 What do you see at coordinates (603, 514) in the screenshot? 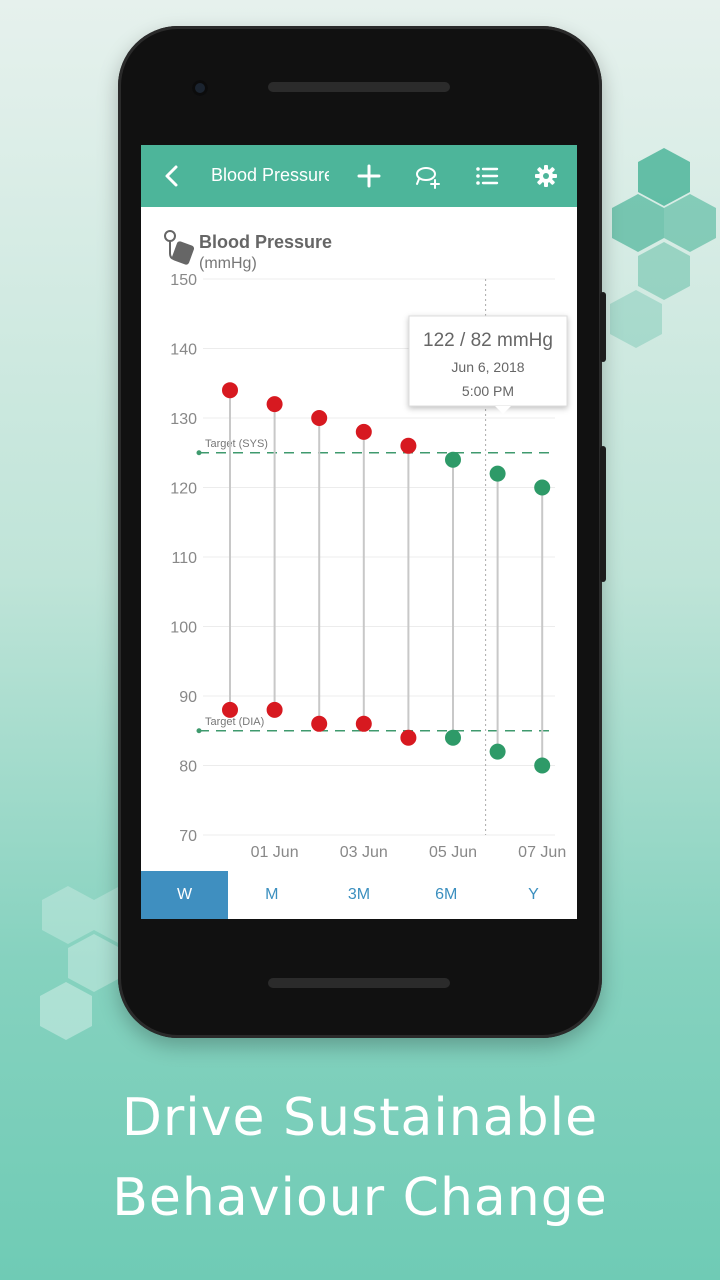
I see `volume-button` at bounding box center [603, 514].